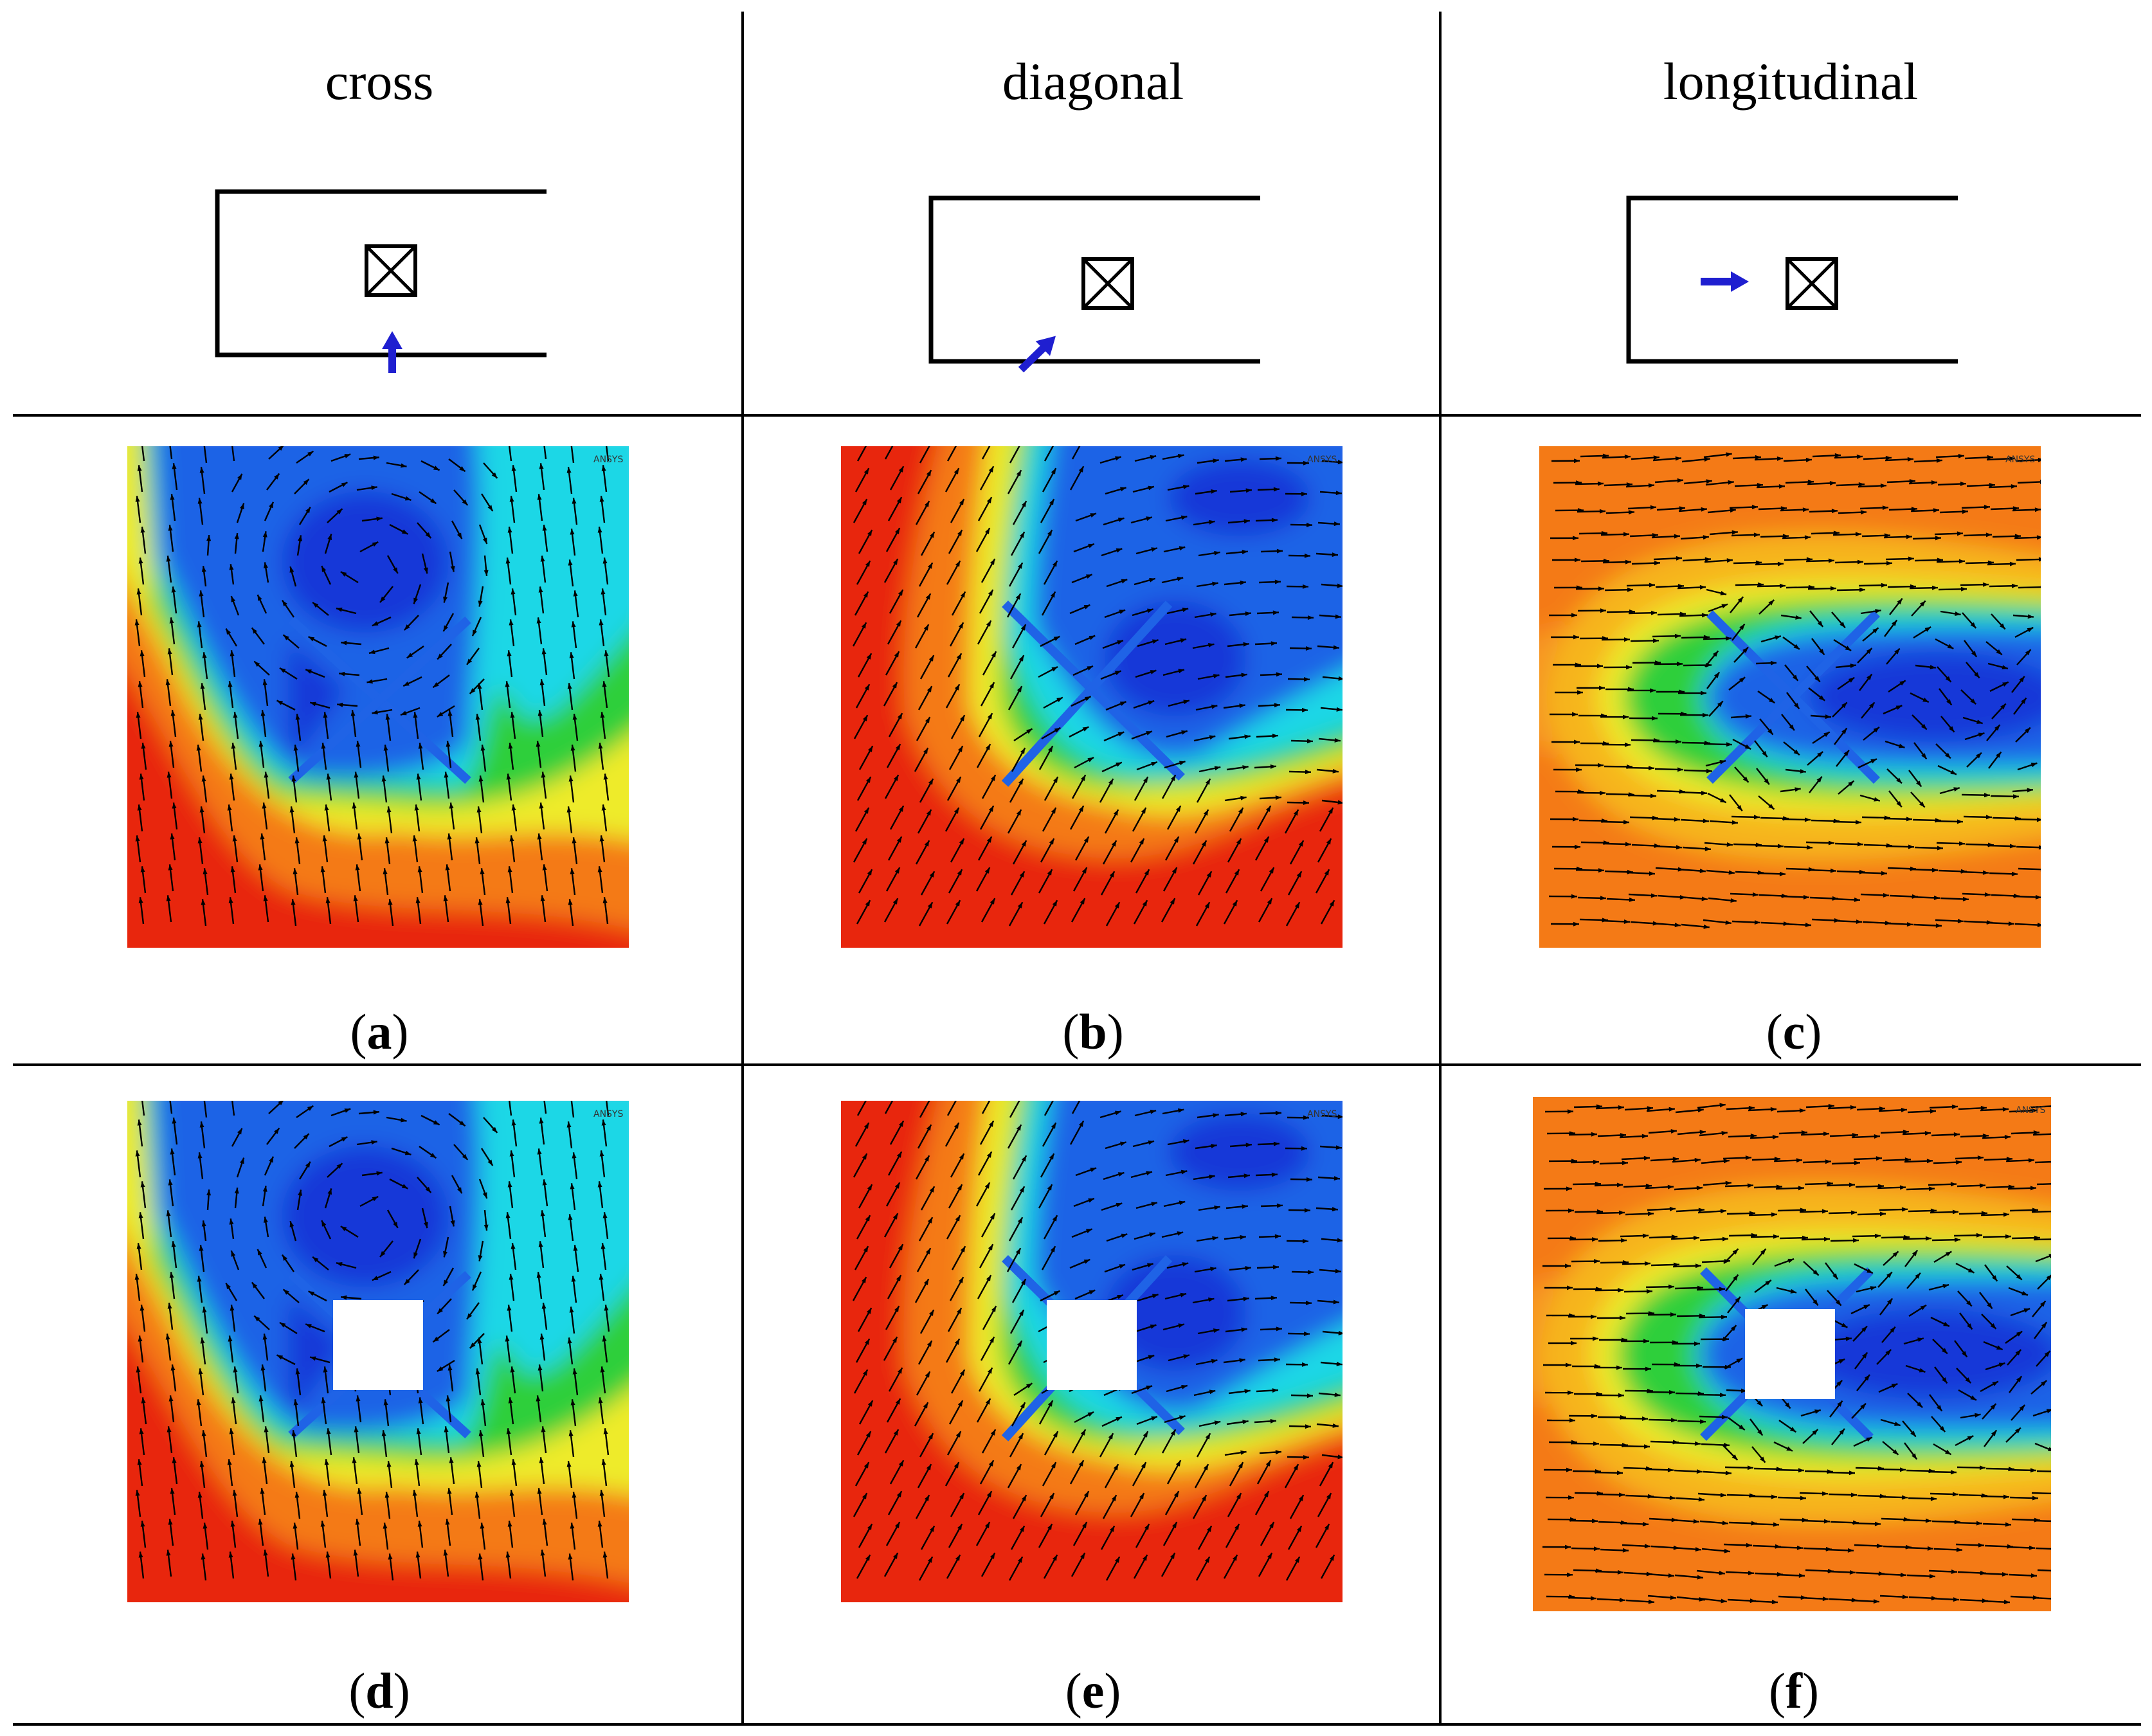 The height and width of the screenshot is (1736, 2152). I want to click on table-line-middle-top, so click(1077, 415).